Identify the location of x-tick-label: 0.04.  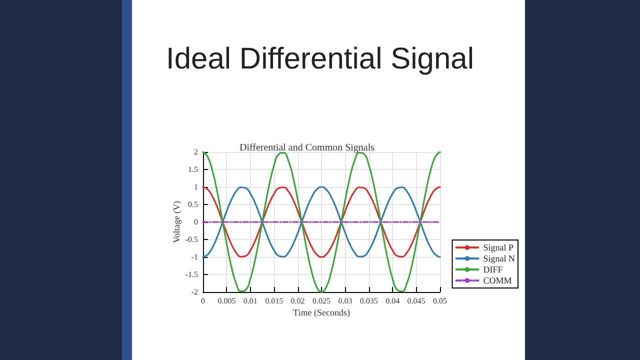
(393, 301).